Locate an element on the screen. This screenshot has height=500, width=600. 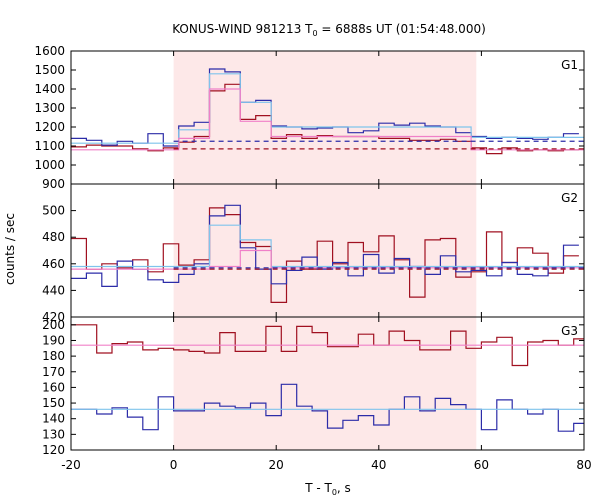
x-tick-label: 40 is located at coordinates (378, 465).